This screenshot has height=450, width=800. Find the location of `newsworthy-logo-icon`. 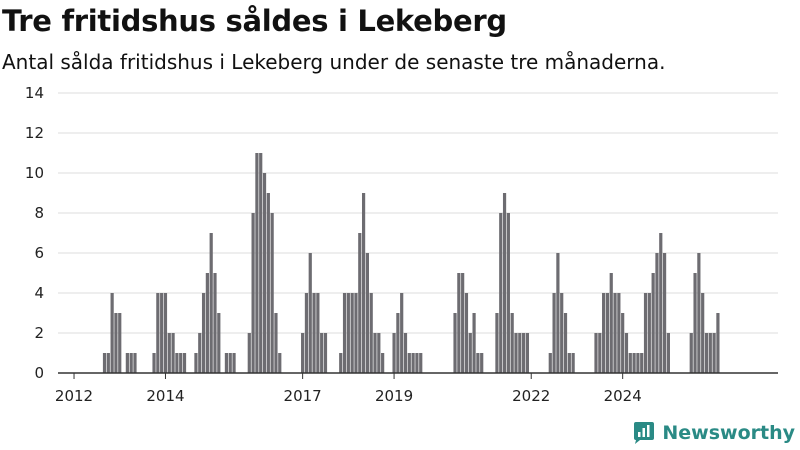

newsworthy-logo-icon is located at coordinates (644, 433).